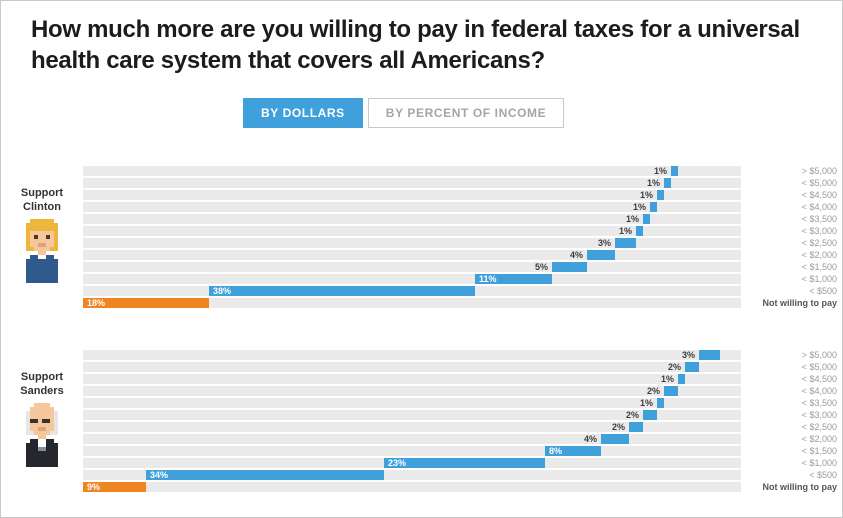 Image resolution: width=843 pixels, height=518 pixels. I want to click on chart-row: 1% < $4,500, so click(462, 379).